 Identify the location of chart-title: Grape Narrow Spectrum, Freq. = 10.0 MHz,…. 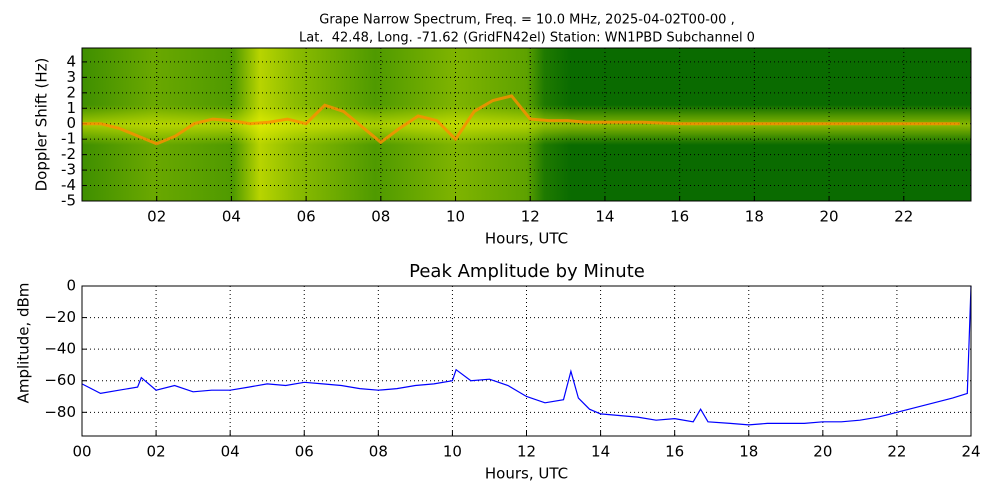
(526, 20).